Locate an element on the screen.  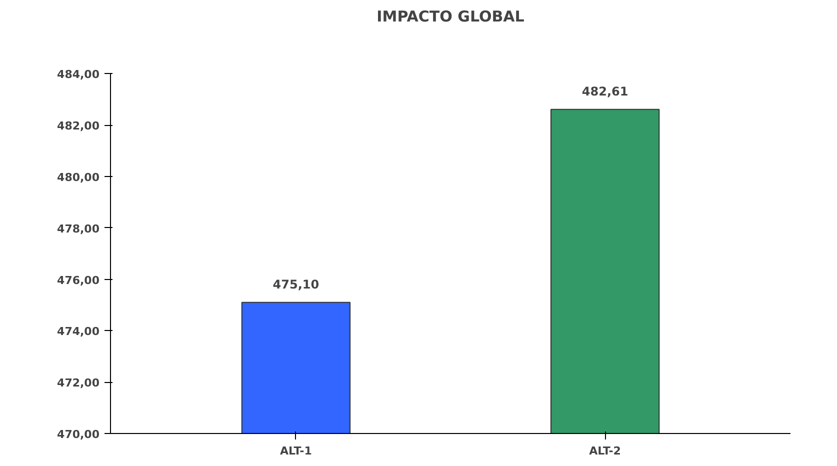
y-tick-label: 474,00 is located at coordinates (78, 331).